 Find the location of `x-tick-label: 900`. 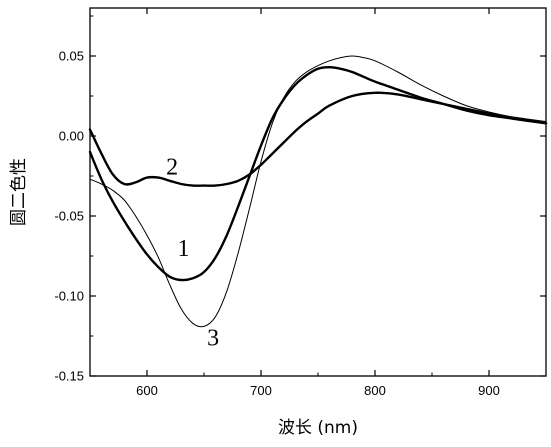

x-tick-label: 900 is located at coordinates (489, 390).